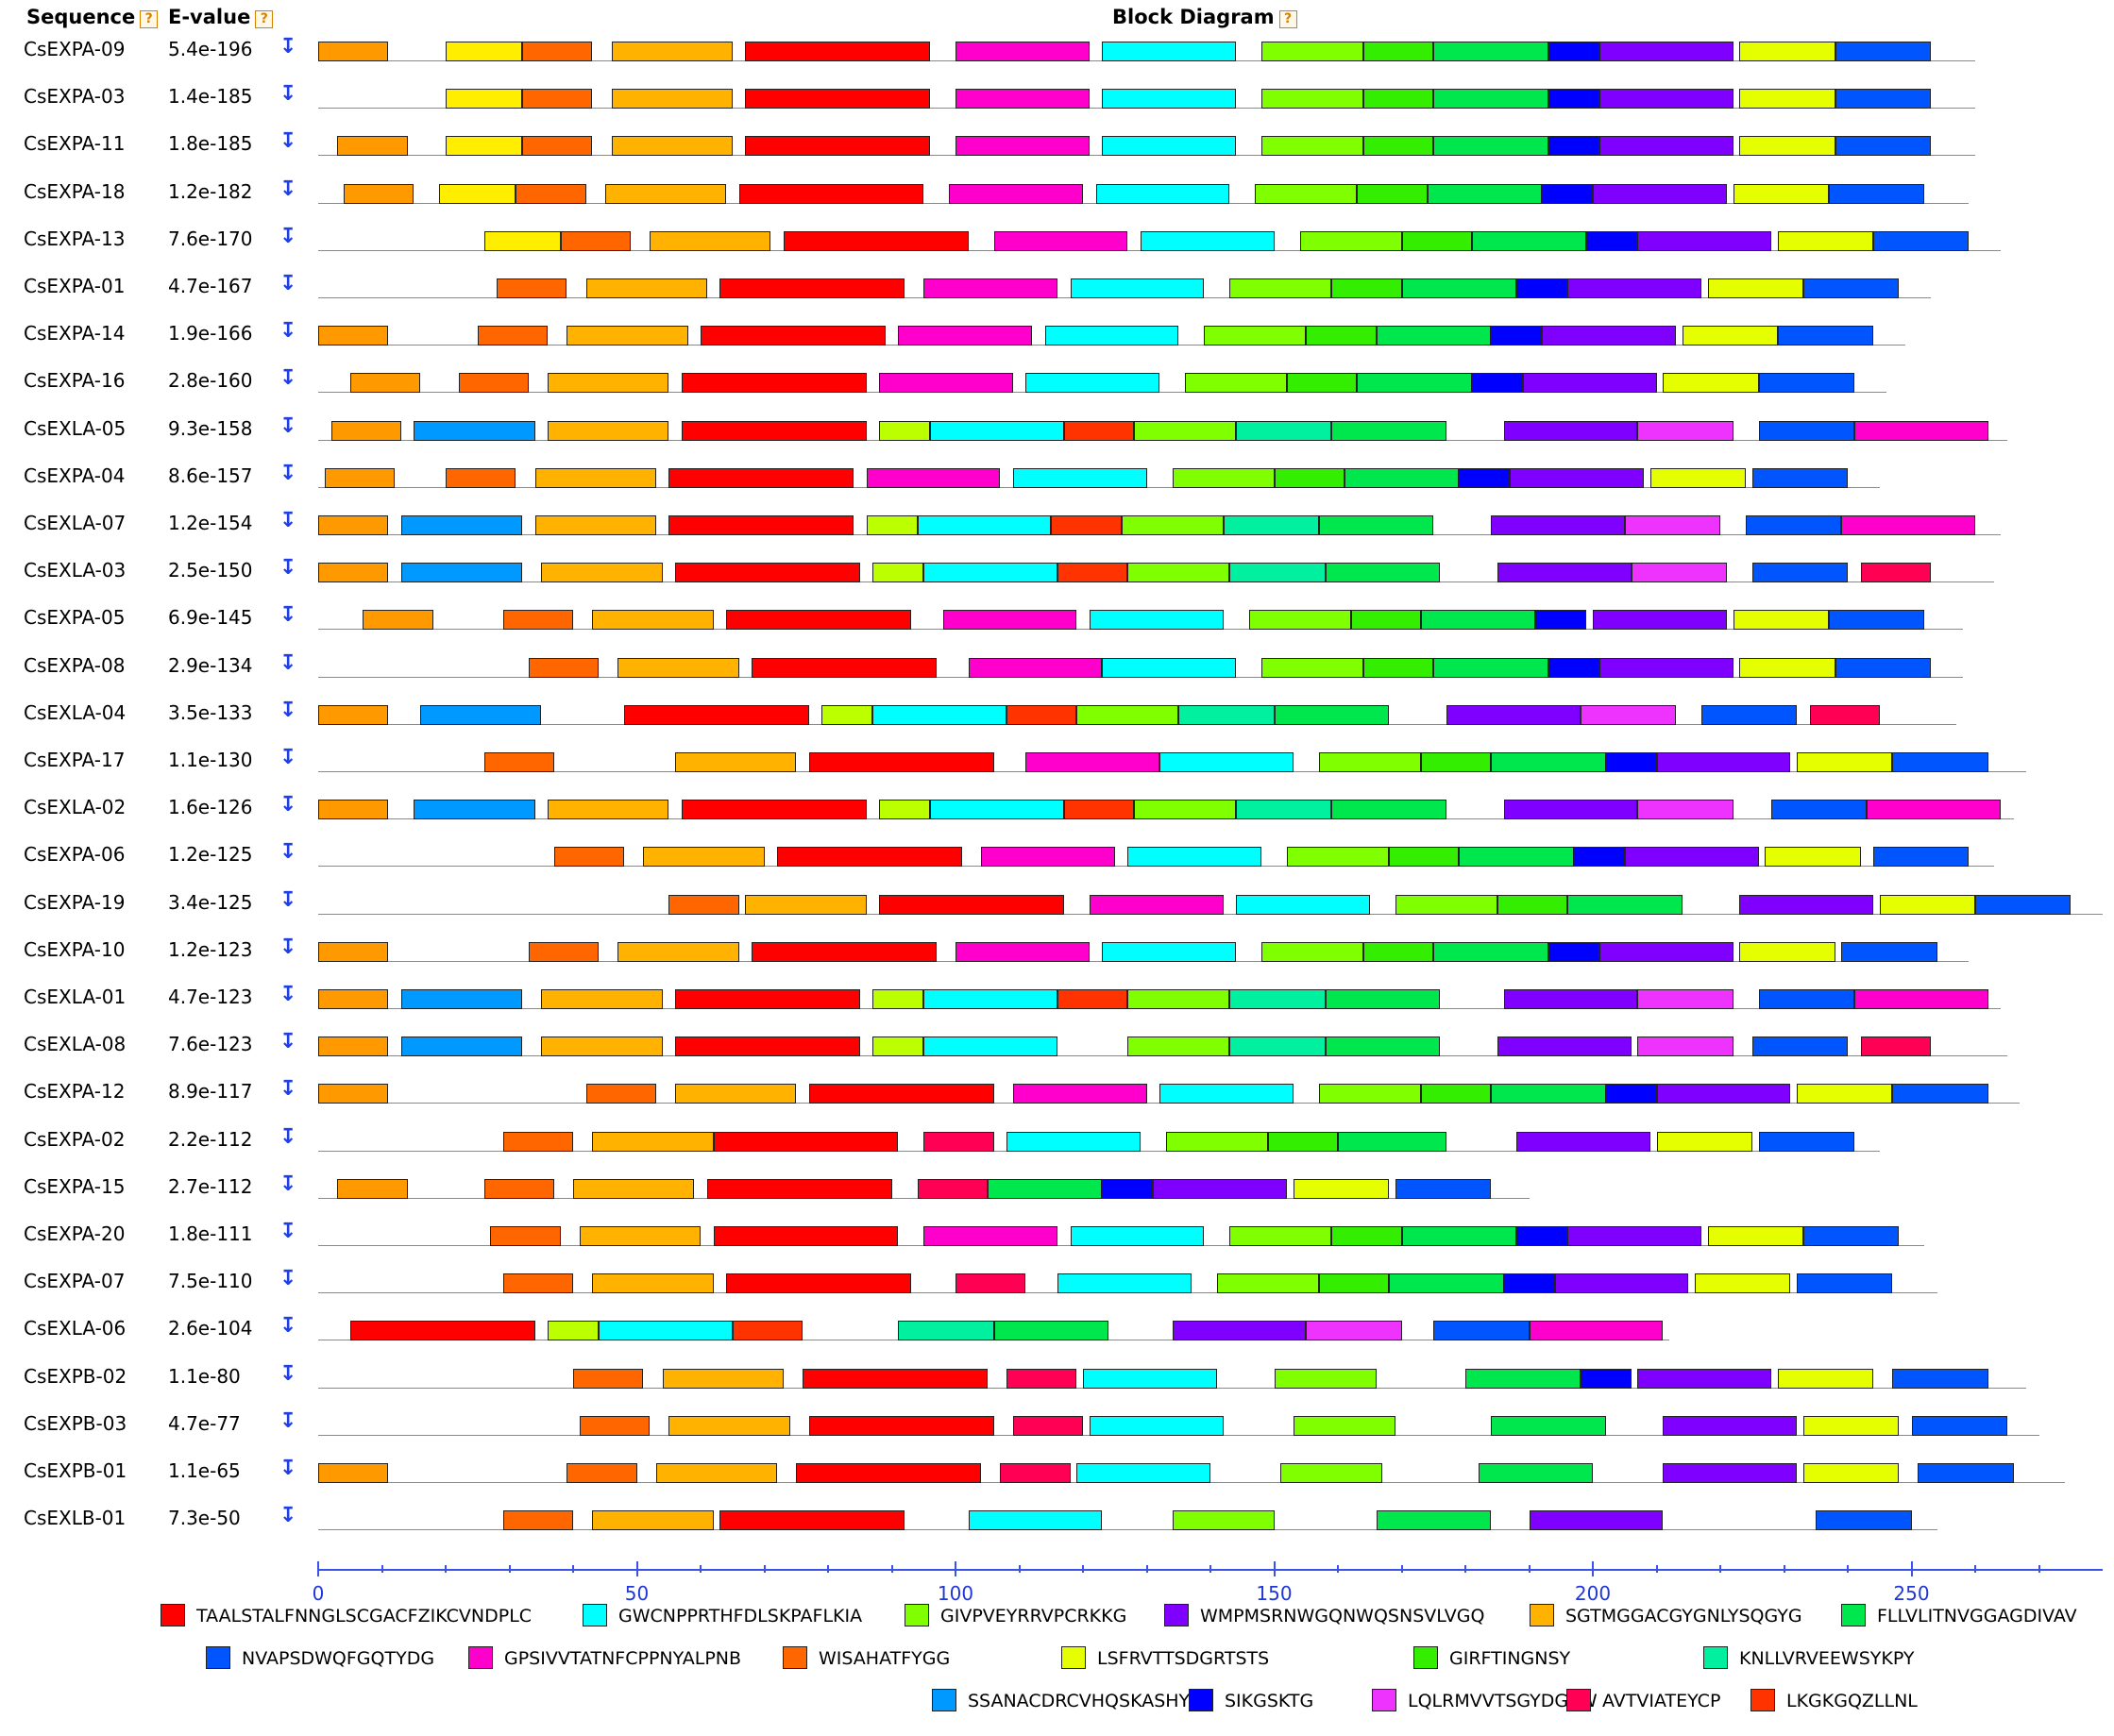  I want to click on evalue-column-header: E-value?, so click(221, 17).